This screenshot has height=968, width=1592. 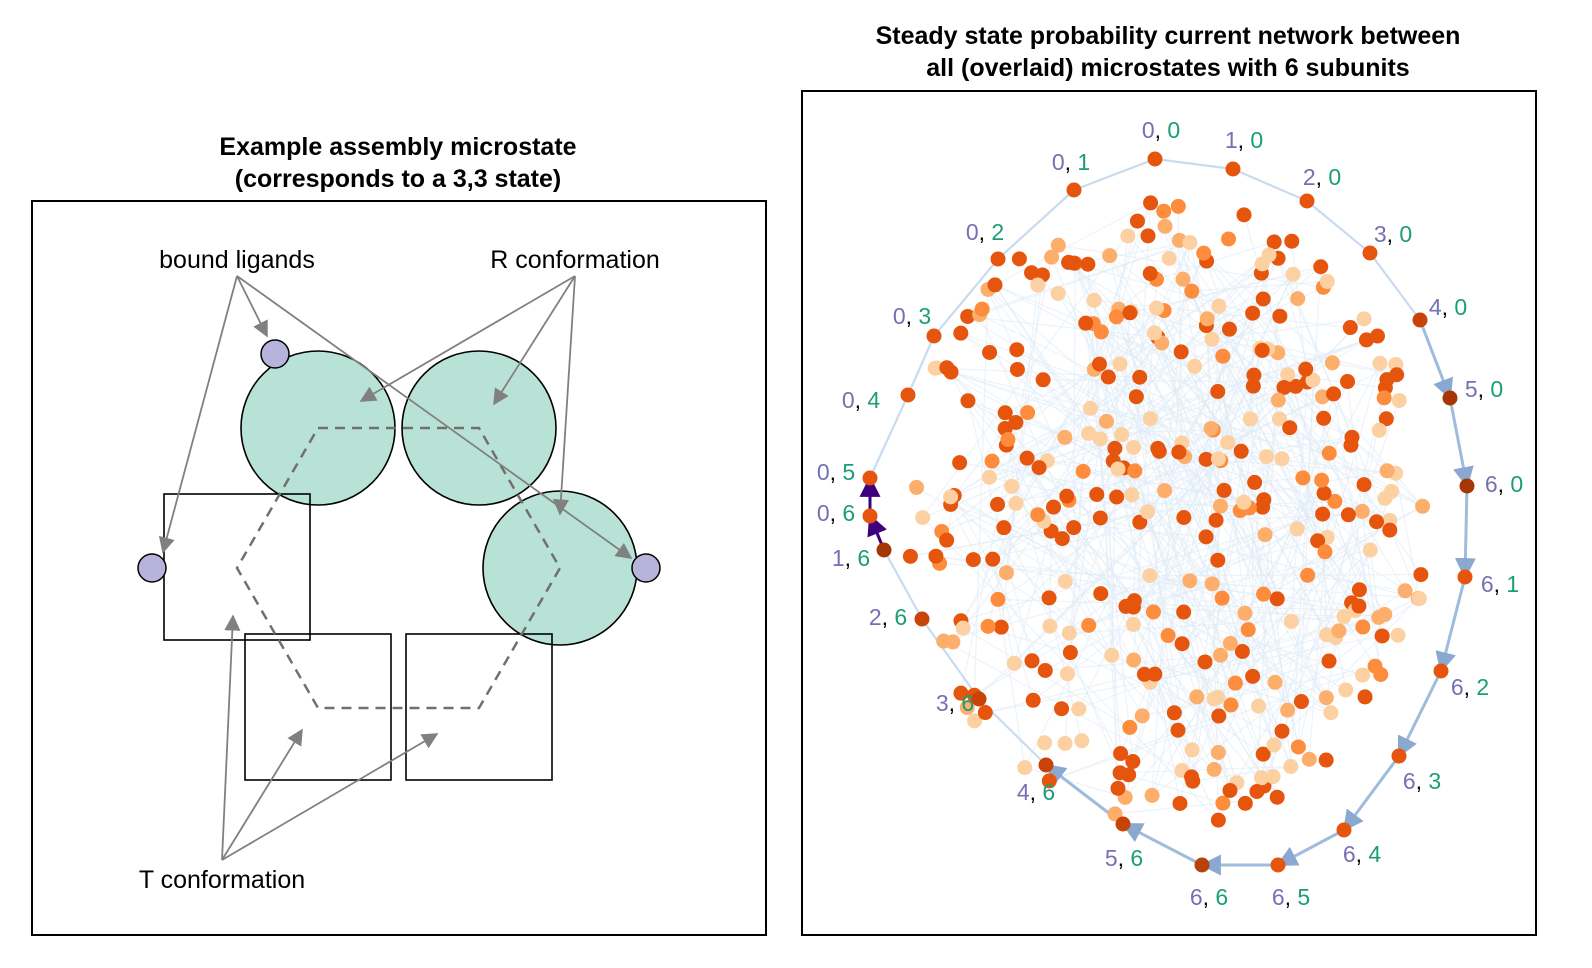 What do you see at coordinates (1161, 130) in the screenshot?
I see `ring-label: 0, 0` at bounding box center [1161, 130].